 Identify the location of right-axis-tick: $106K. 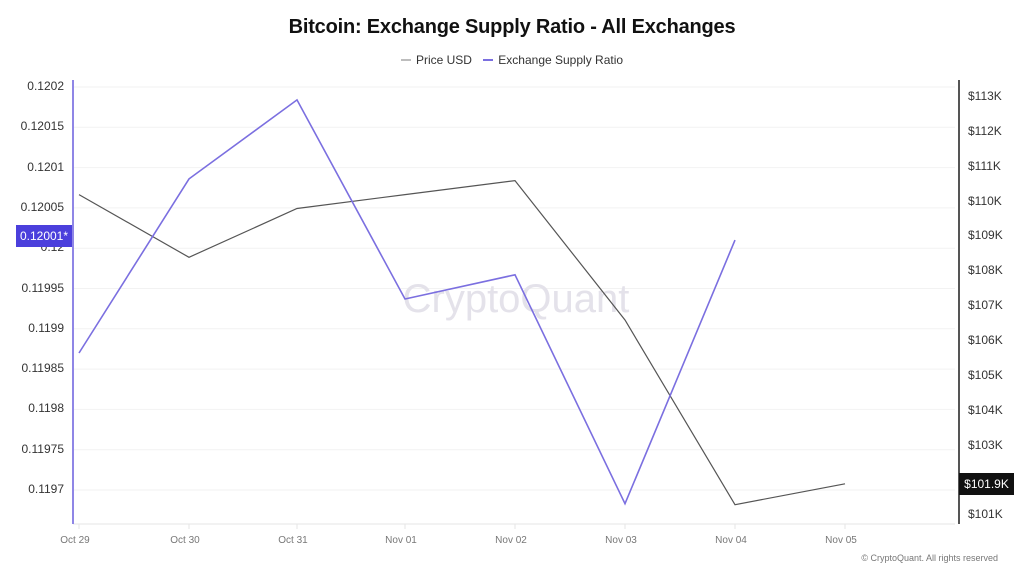
(985, 339).